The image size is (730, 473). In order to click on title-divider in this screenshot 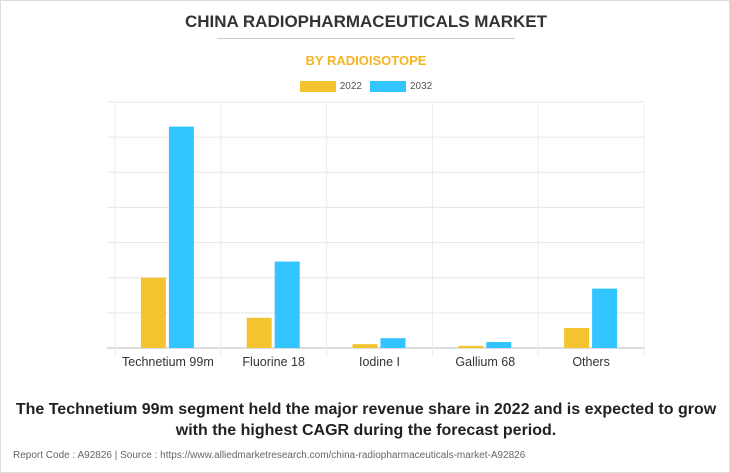, I will do `click(366, 38)`.